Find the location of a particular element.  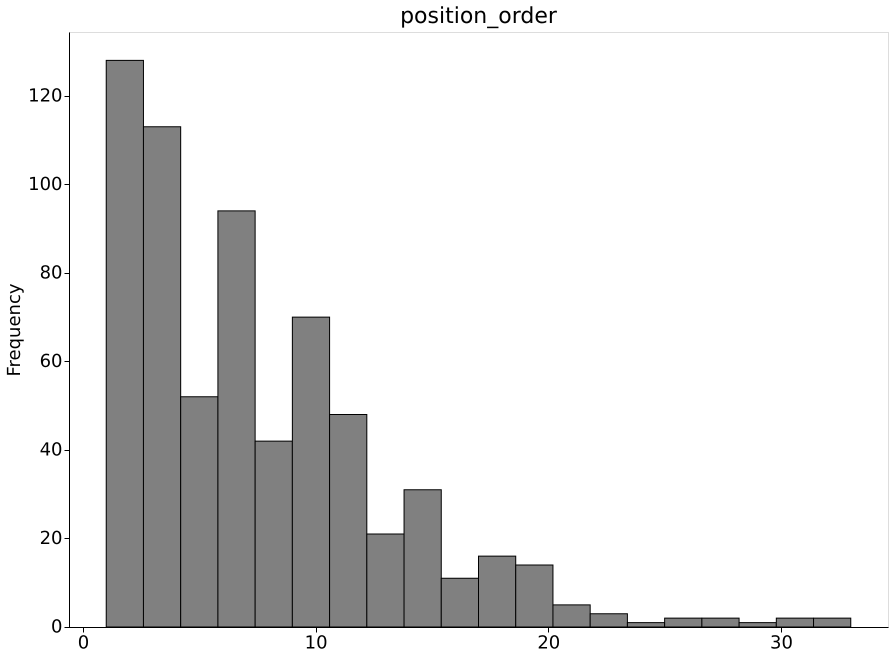

y-tick-label: 60 is located at coordinates (51, 361).